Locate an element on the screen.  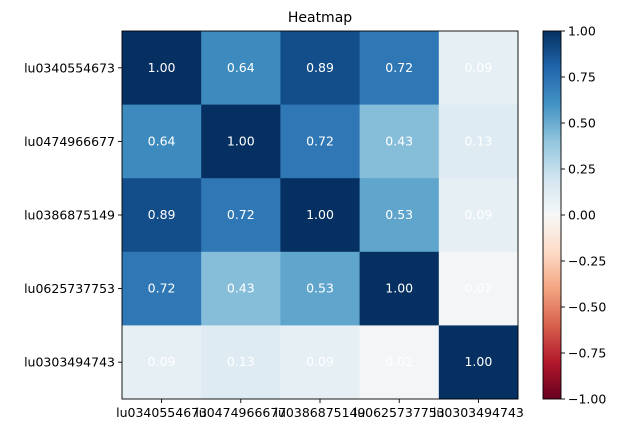
col-tick-label: lu0625737753 is located at coordinates (399, 412).